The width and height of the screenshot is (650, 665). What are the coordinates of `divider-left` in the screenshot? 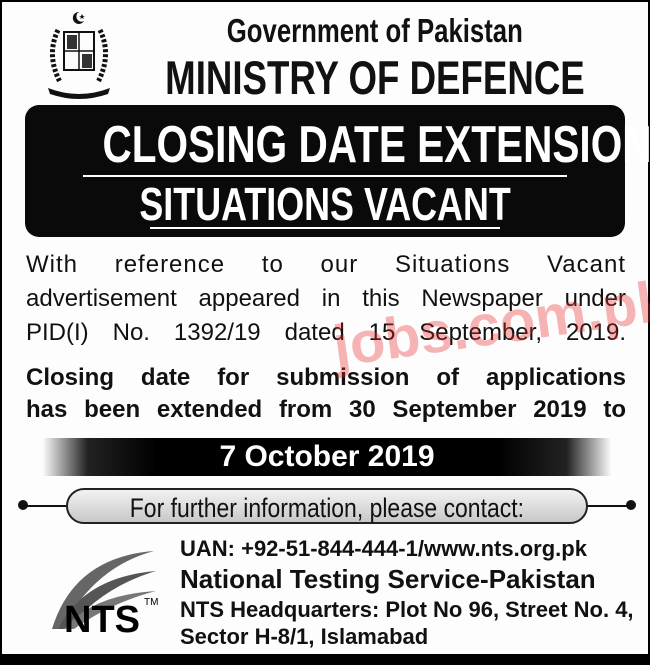 It's located at (47, 506).